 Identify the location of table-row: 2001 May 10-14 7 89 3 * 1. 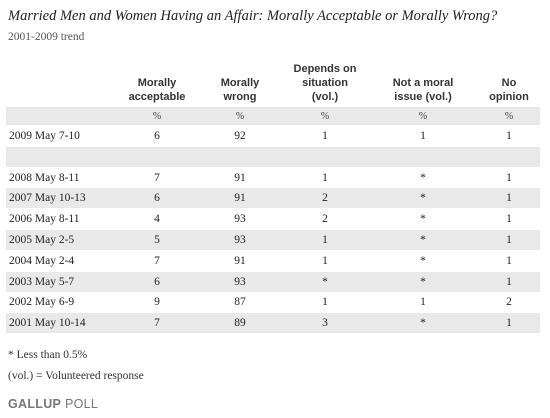
(273, 324).